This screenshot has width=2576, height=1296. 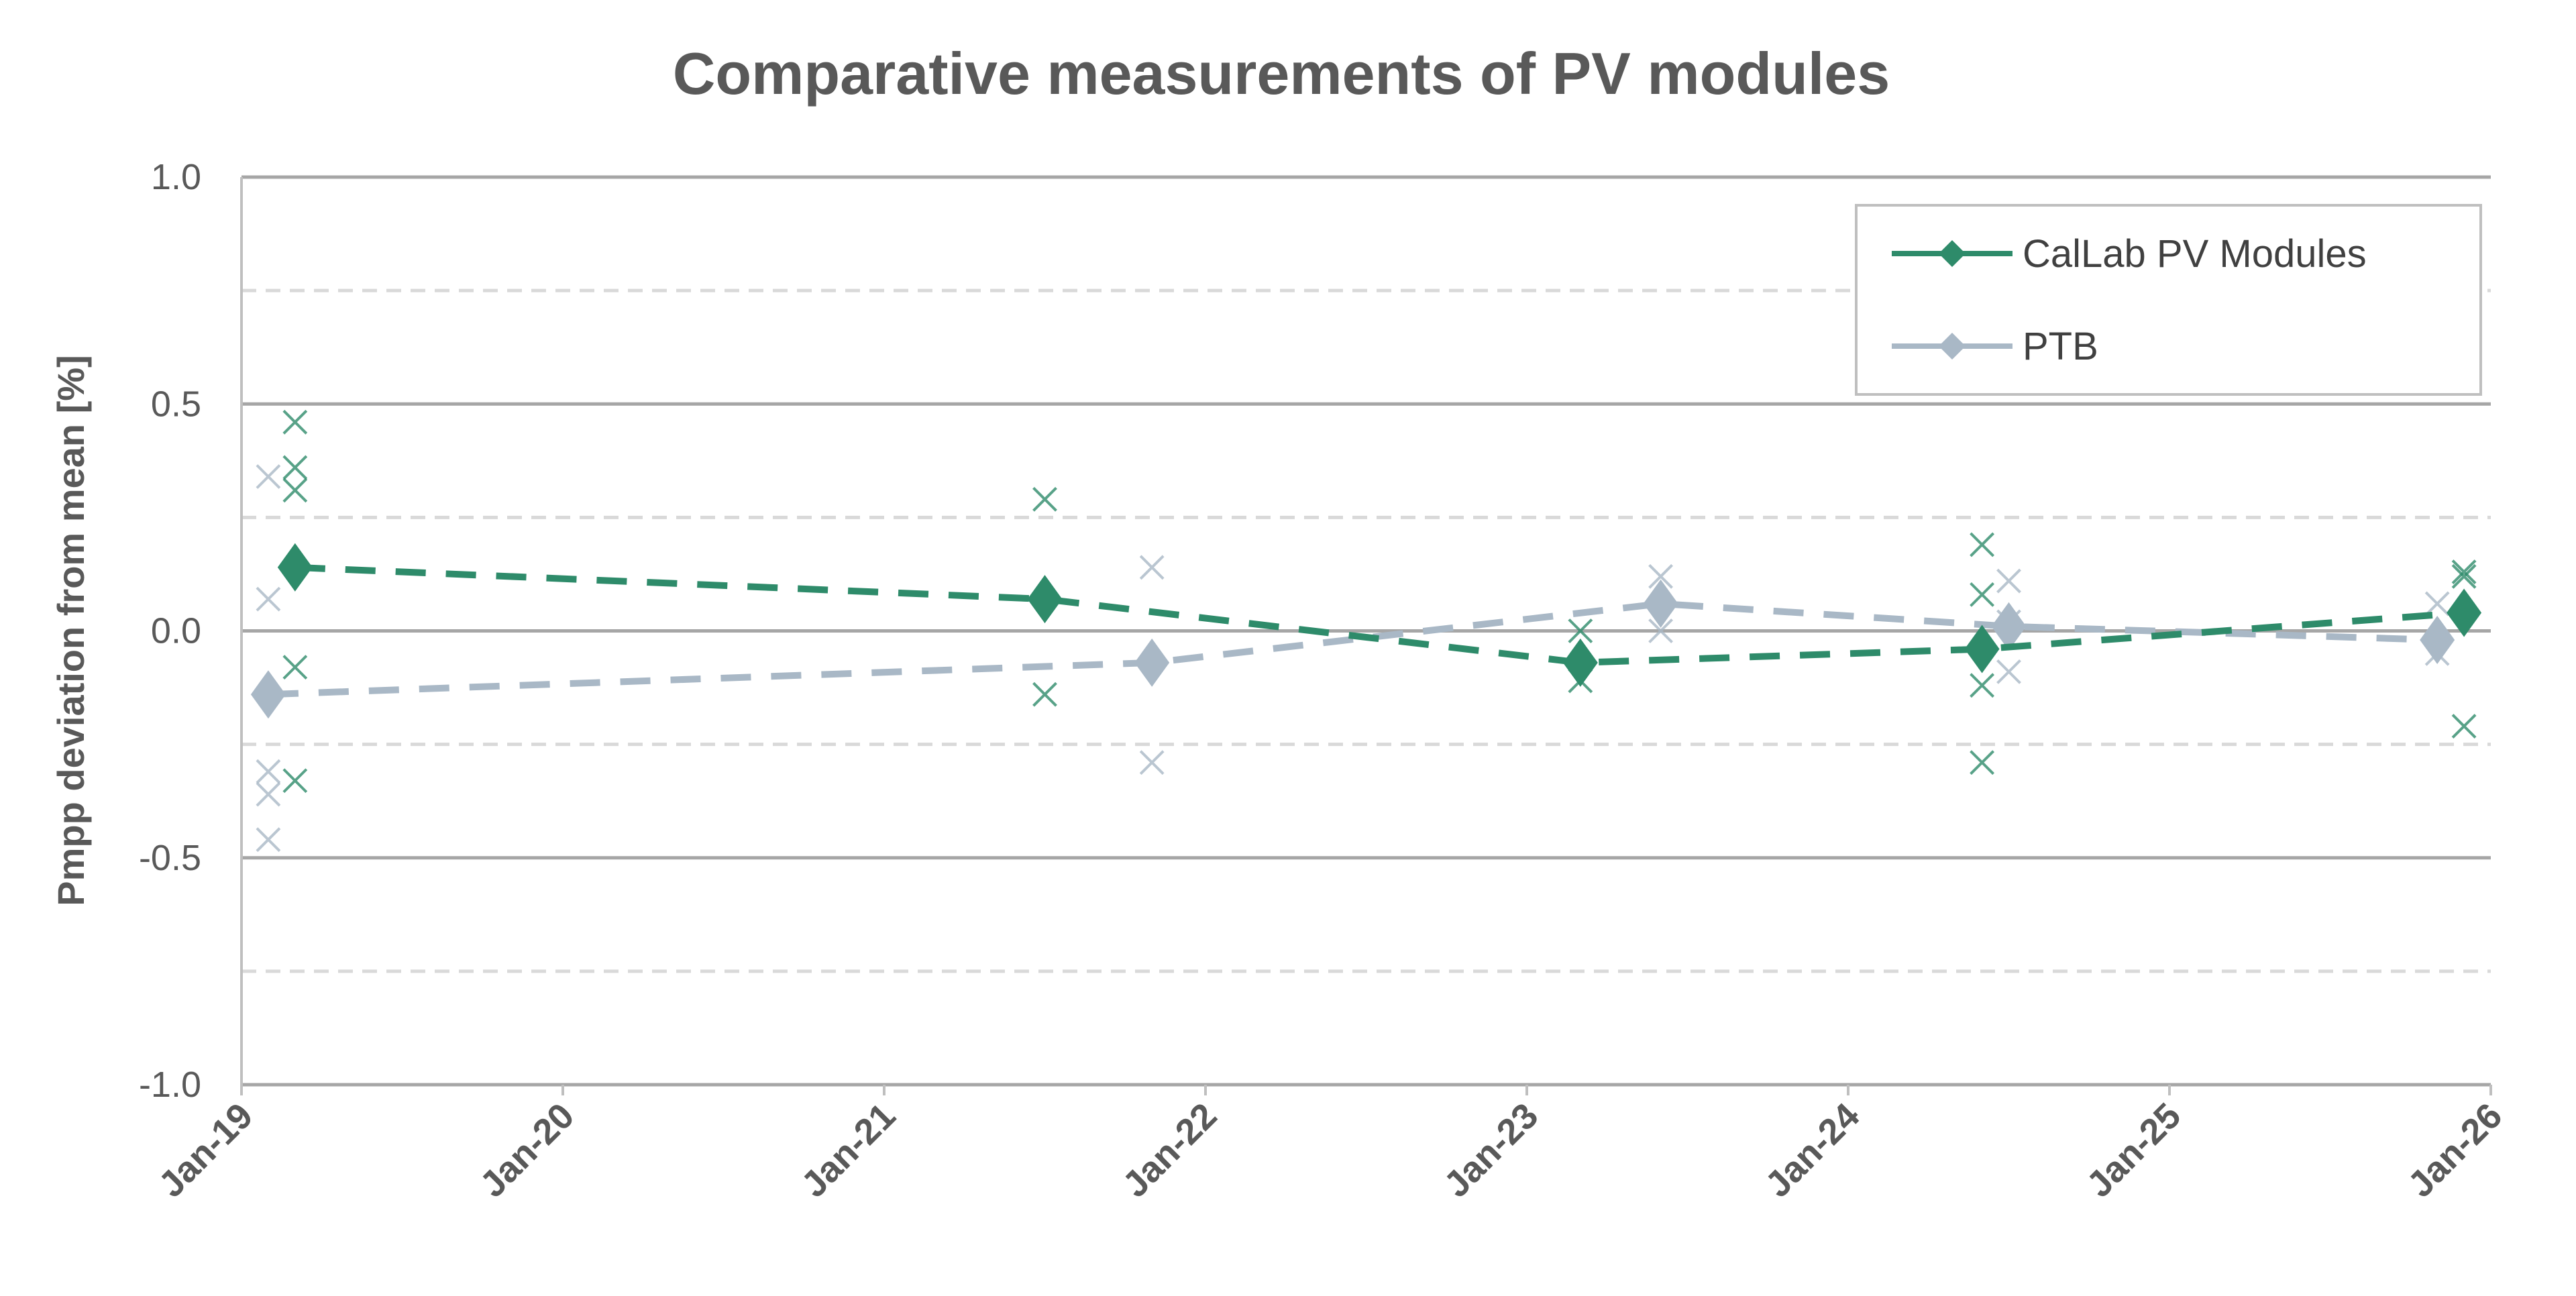 What do you see at coordinates (2455, 1150) in the screenshot?
I see `x-tick-label: Jan-26` at bounding box center [2455, 1150].